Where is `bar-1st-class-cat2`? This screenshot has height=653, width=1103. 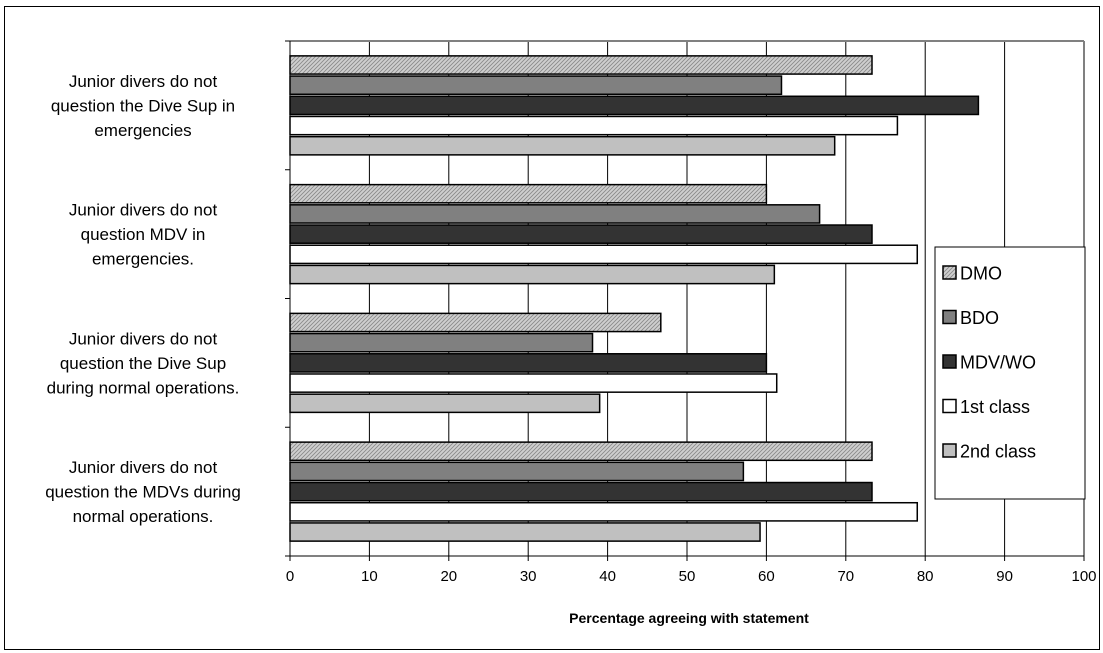
bar-1st-class-cat2 is located at coordinates (604, 254).